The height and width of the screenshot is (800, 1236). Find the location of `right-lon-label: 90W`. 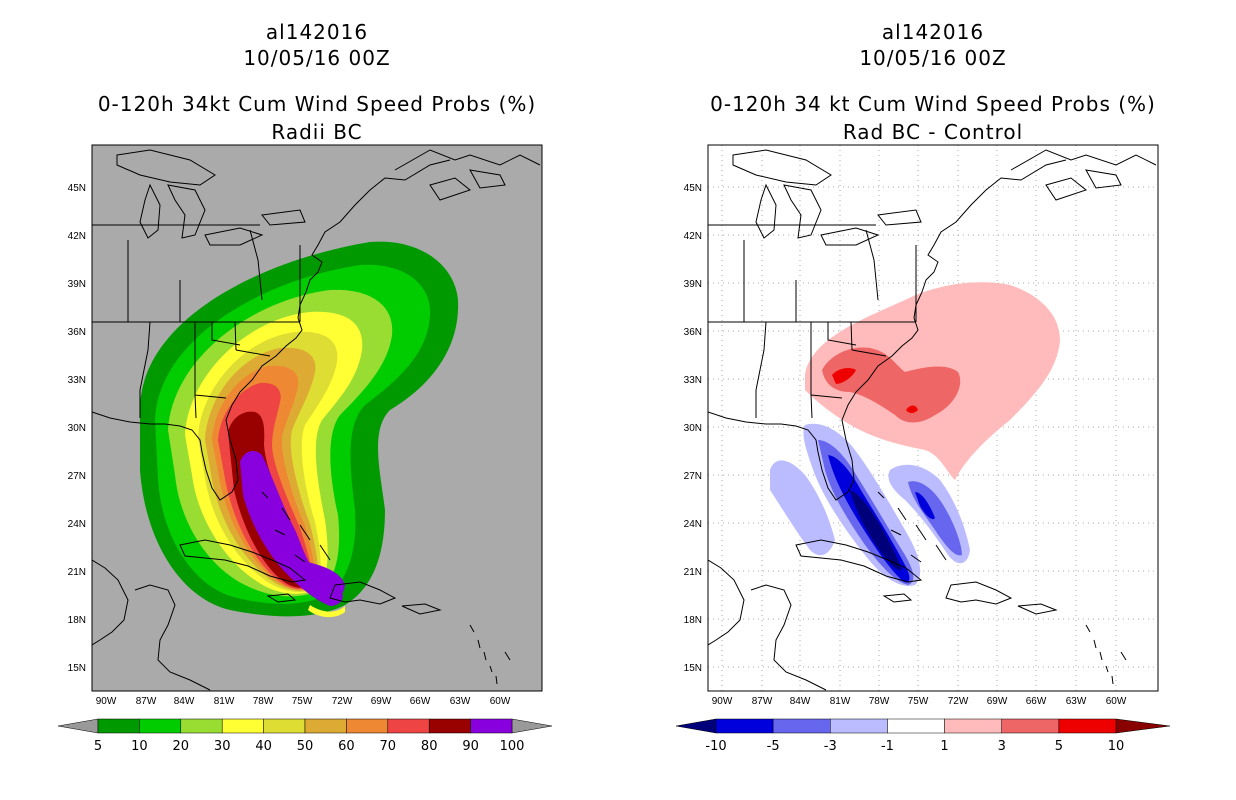

right-lon-label: 90W is located at coordinates (722, 701).